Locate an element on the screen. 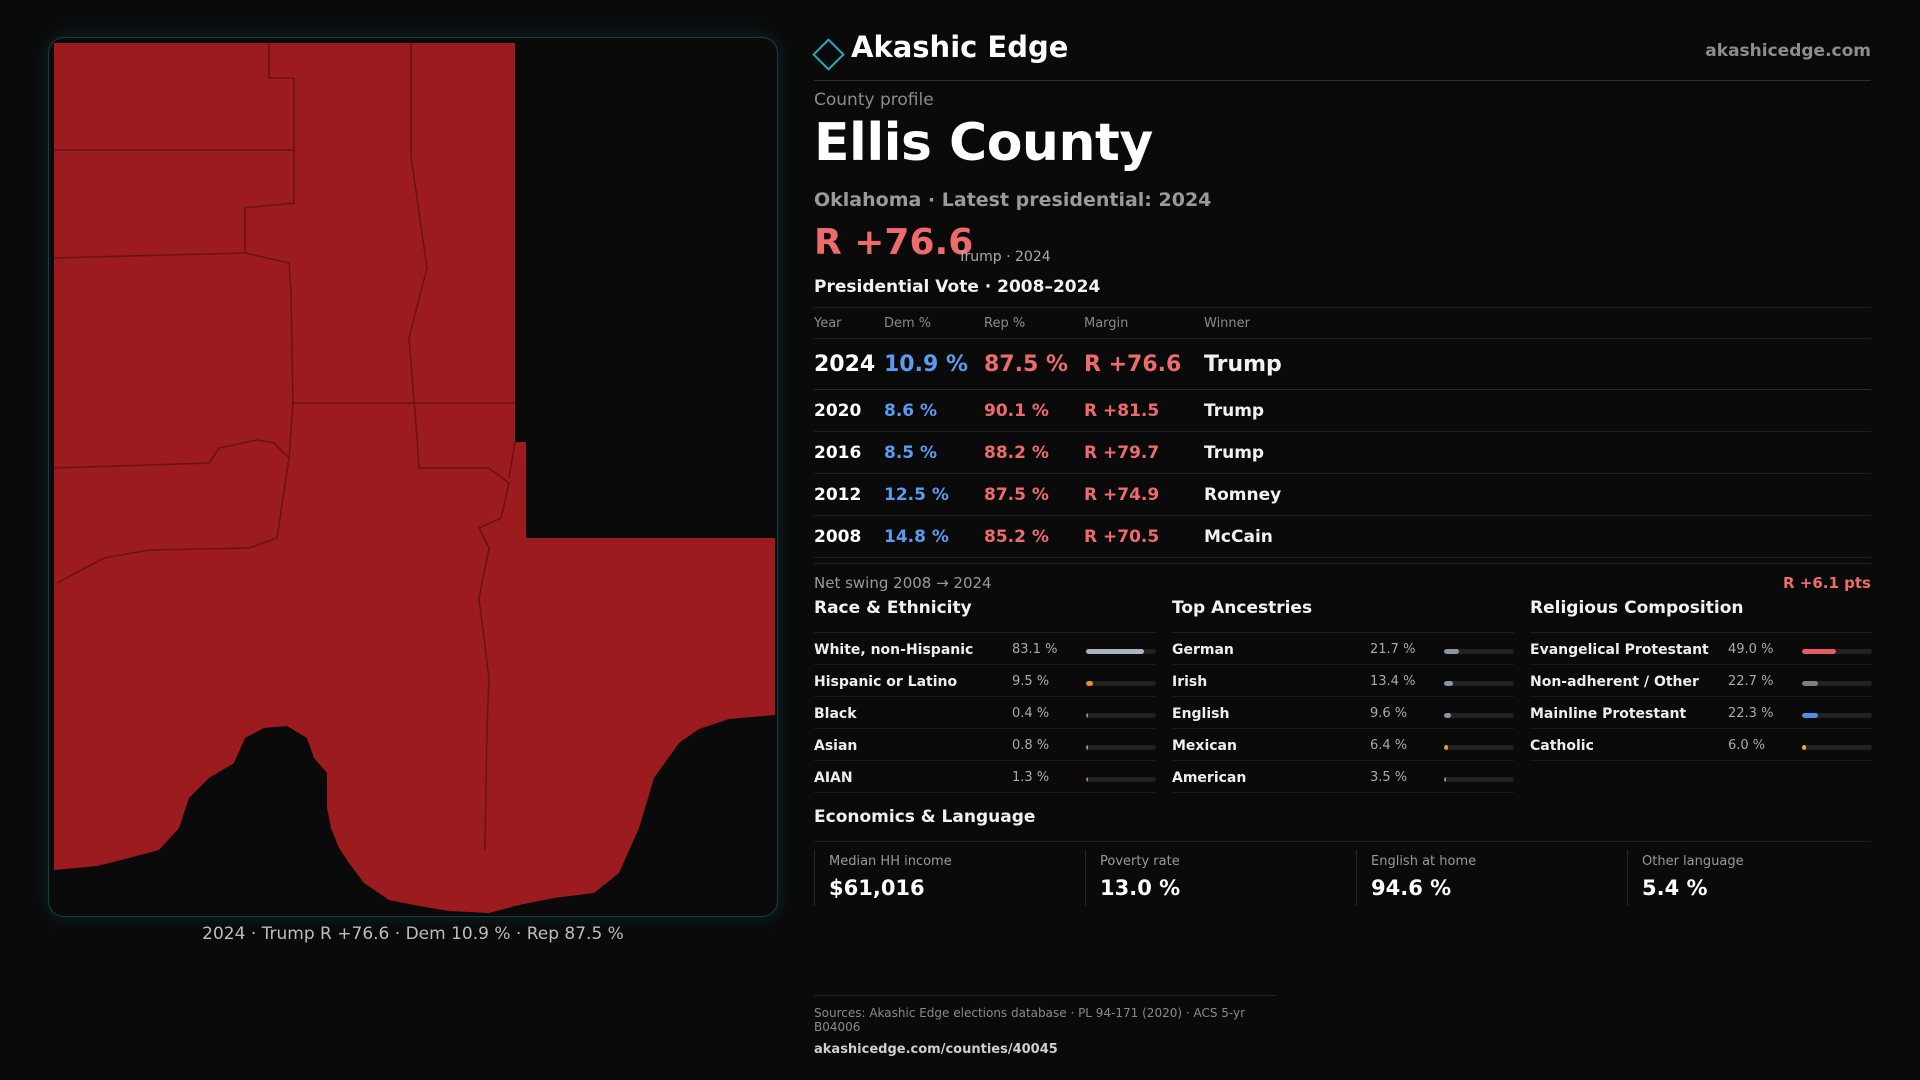 This screenshot has height=1080, width=1920. ancestry-label: German is located at coordinates (1203, 650).